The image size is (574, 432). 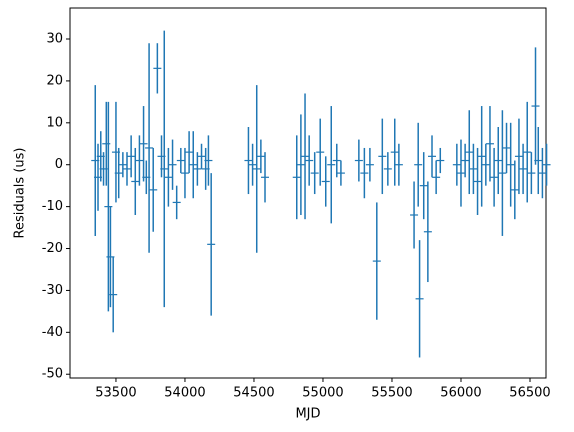 I want to click on x-axis-label: MJD, so click(x=307, y=414).